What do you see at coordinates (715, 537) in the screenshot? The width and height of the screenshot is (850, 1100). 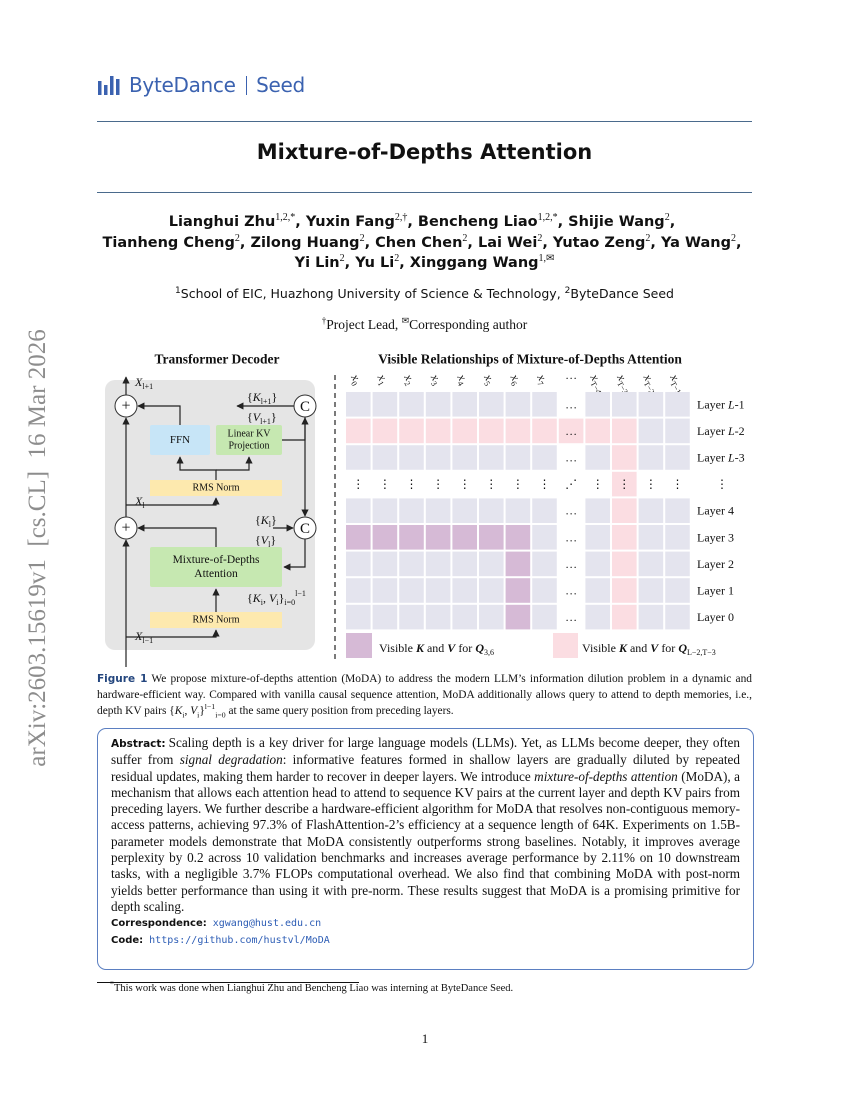 I see `row-label: Layer 3` at bounding box center [715, 537].